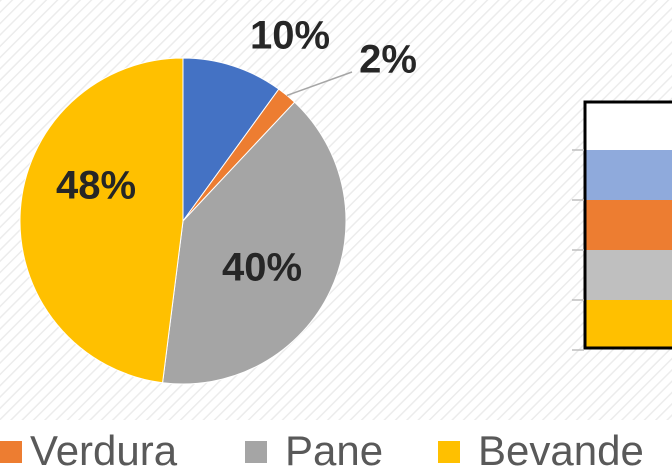 This screenshot has height=476, width=672. What do you see at coordinates (561, 450) in the screenshot?
I see `legend-label: Bevande` at bounding box center [561, 450].